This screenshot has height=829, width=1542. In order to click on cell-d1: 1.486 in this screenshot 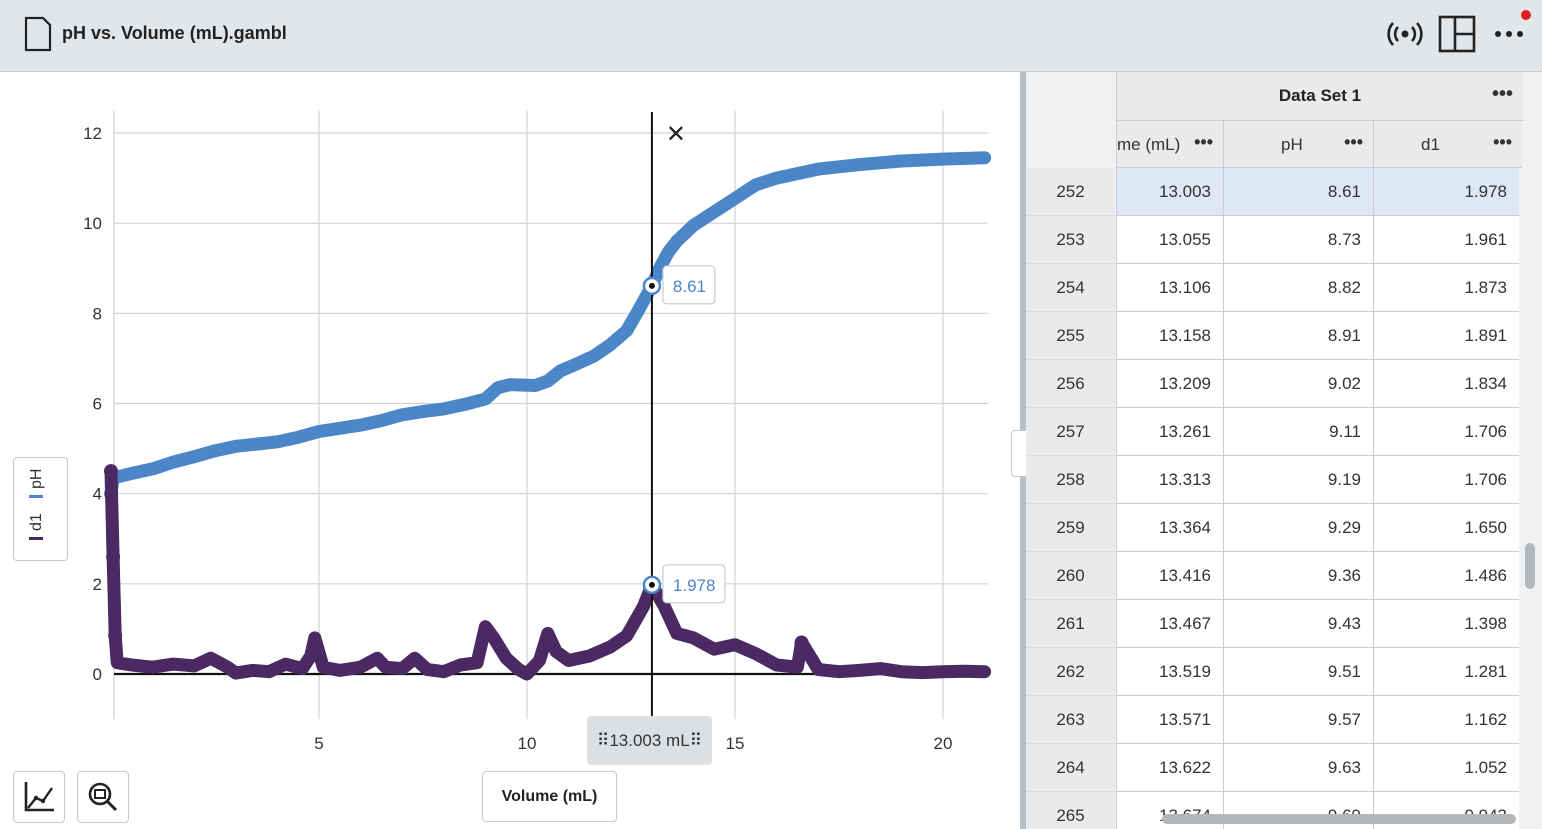, I will do `click(1446, 576)`.